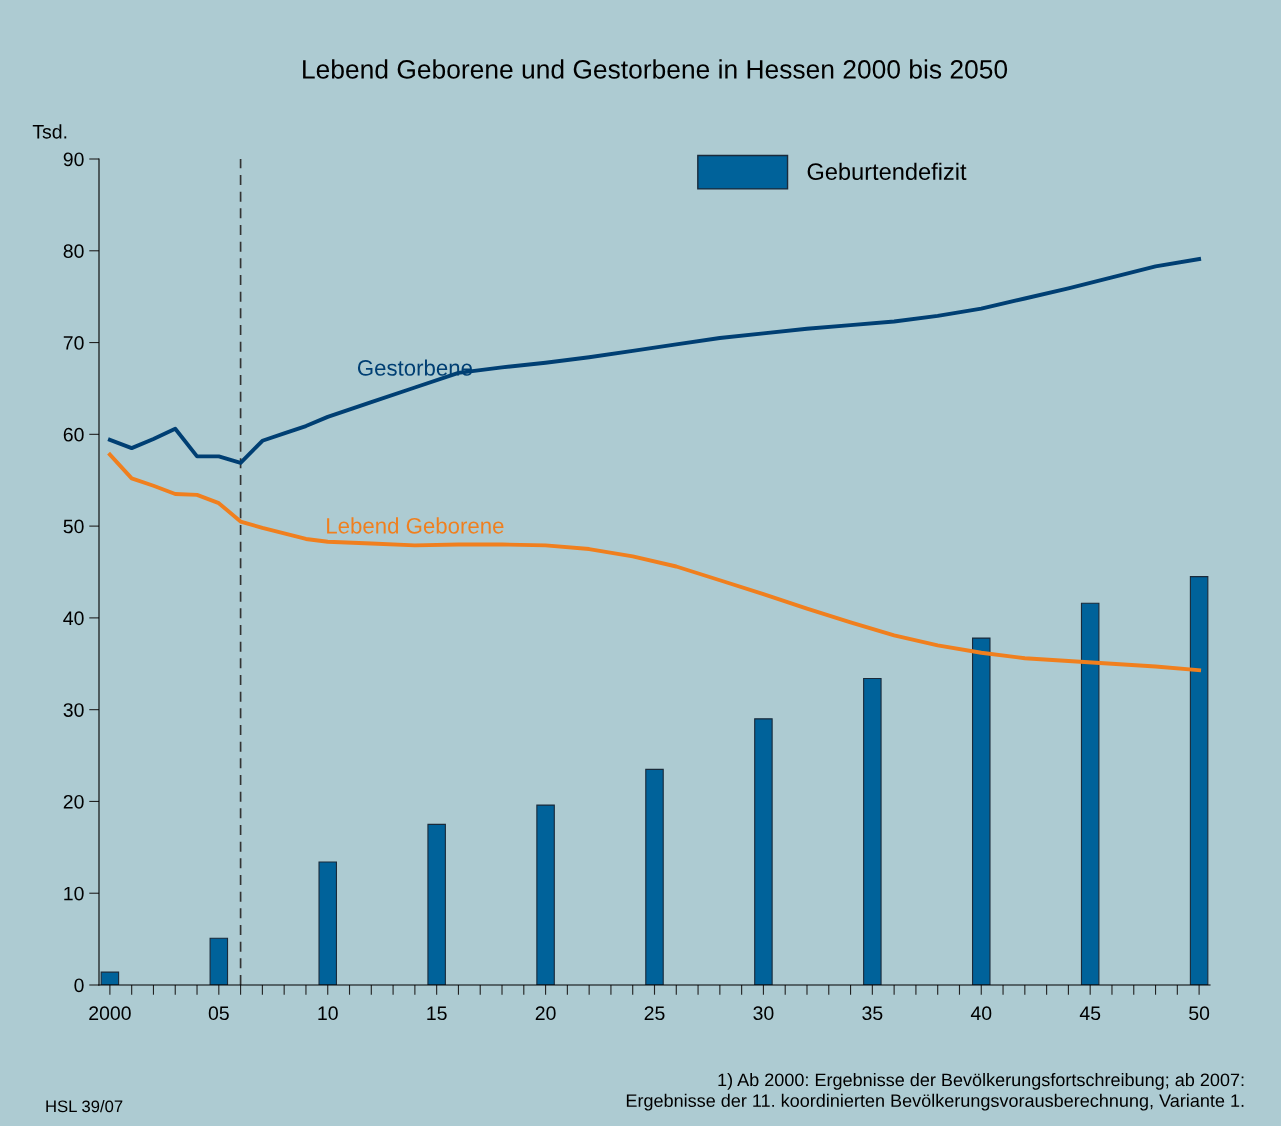 This screenshot has width=1281, height=1126. Describe the element at coordinates (79, 985) in the screenshot. I see `y-tick-label: 0` at that location.